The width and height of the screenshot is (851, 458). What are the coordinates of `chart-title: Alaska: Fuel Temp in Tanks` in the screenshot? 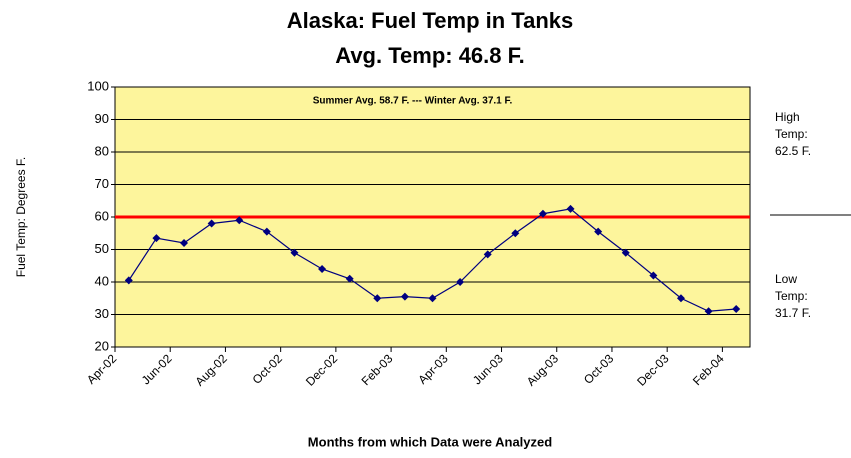 It's located at (430, 20).